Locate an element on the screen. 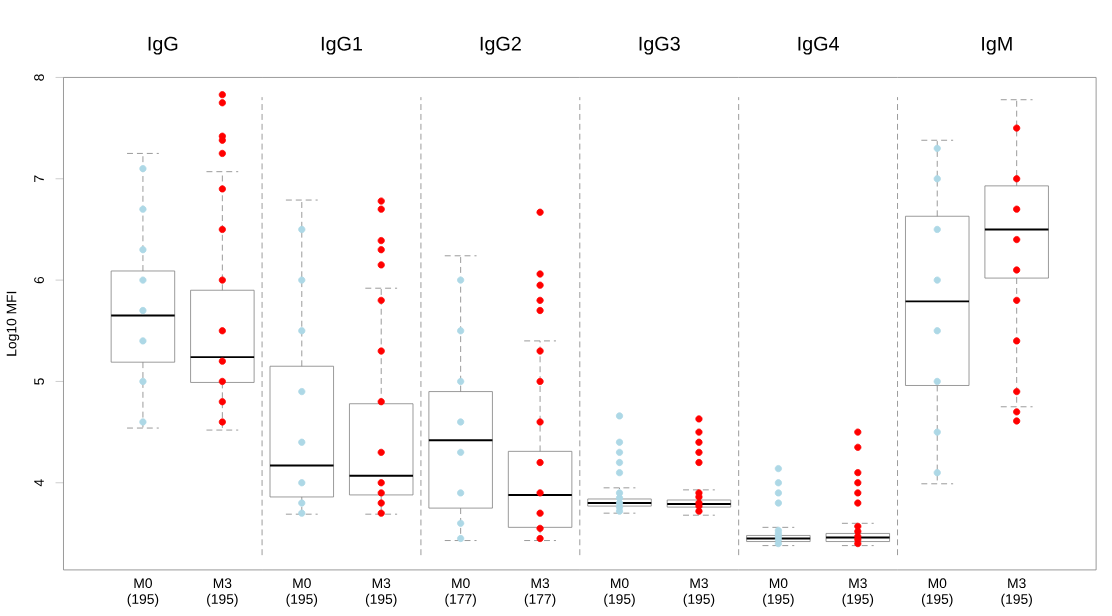 The height and width of the screenshot is (616, 1112). chart-title: IgG2 is located at coordinates (500, 45).